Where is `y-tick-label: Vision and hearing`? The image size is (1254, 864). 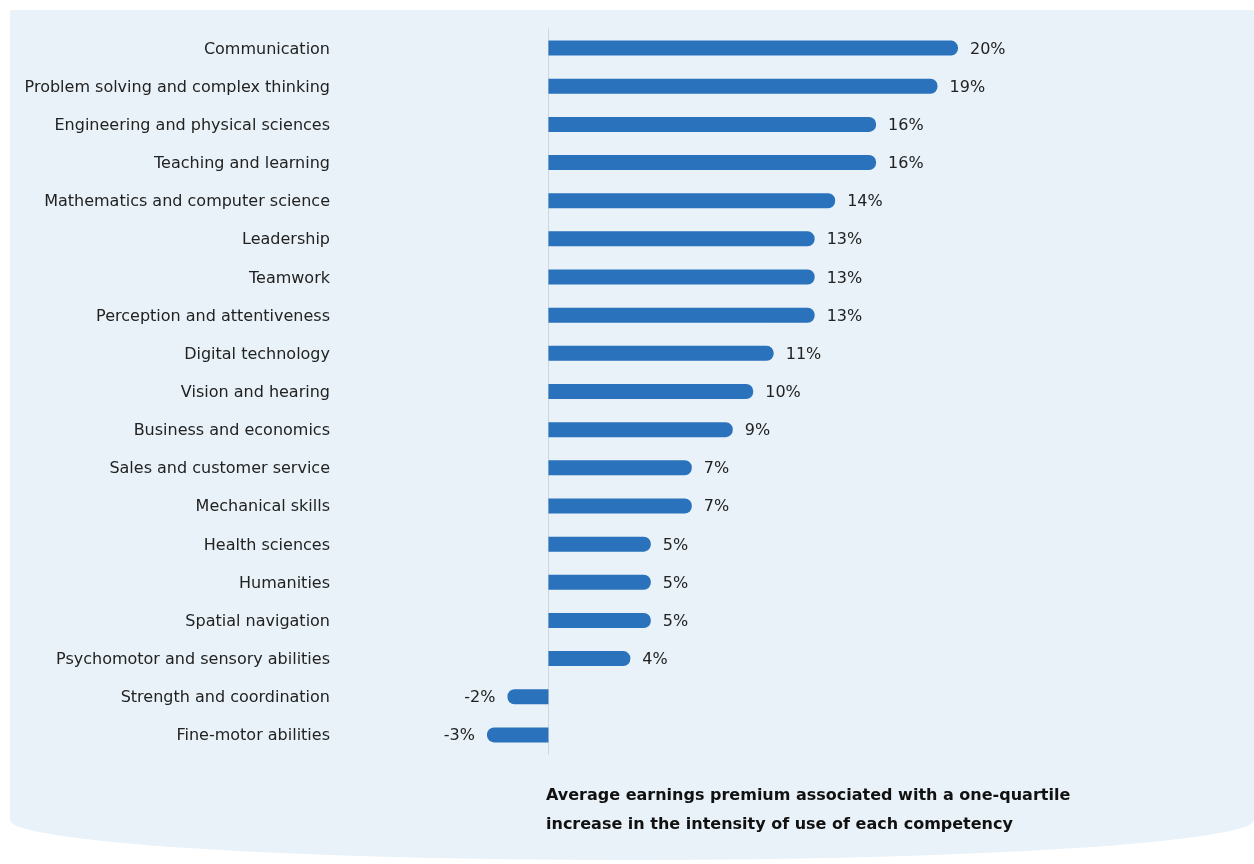
y-tick-label: Vision and hearing is located at coordinates (255, 391).